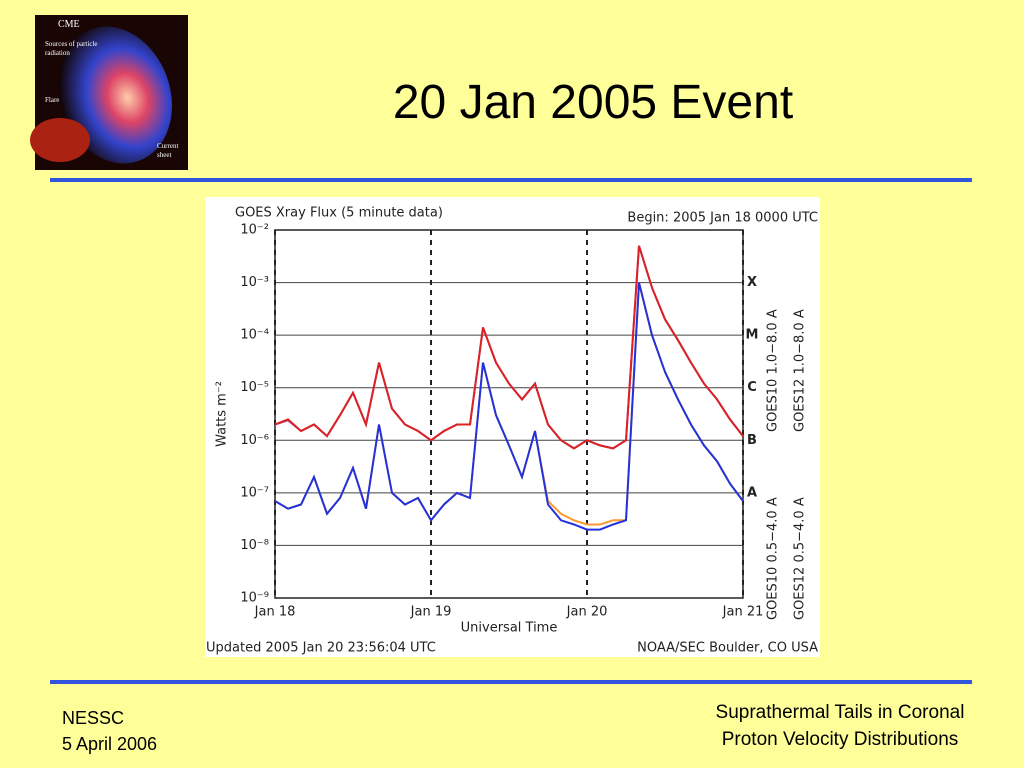  What do you see at coordinates (167, 146) in the screenshot?
I see `logo-label: Current` at bounding box center [167, 146].